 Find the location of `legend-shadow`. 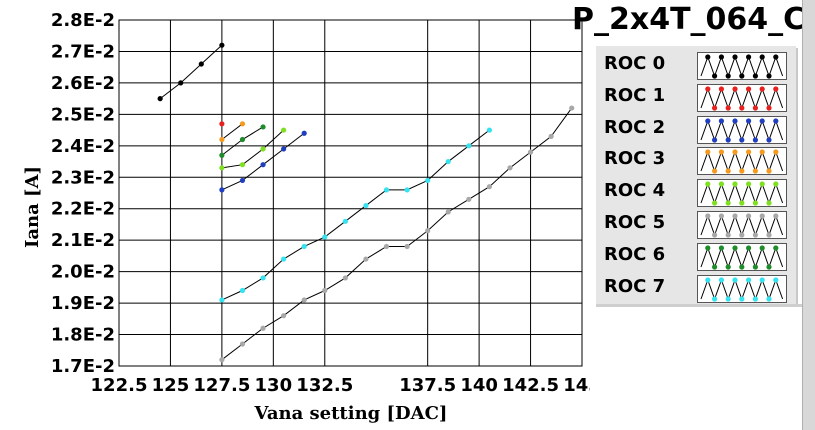

legend-shadow is located at coordinates (699, 305).